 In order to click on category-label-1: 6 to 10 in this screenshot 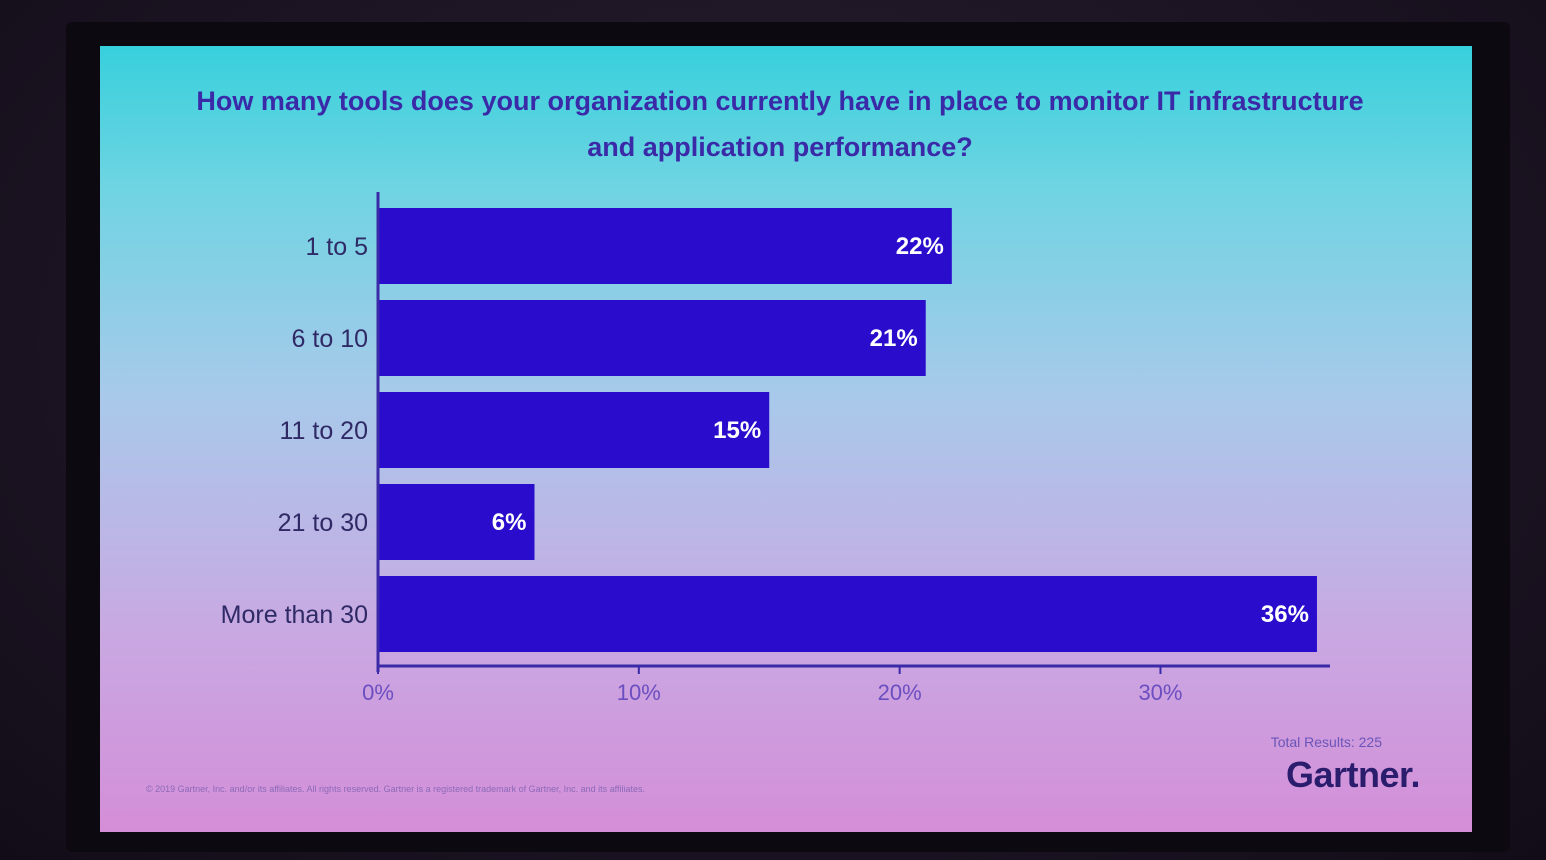, I will do `click(330, 339)`.